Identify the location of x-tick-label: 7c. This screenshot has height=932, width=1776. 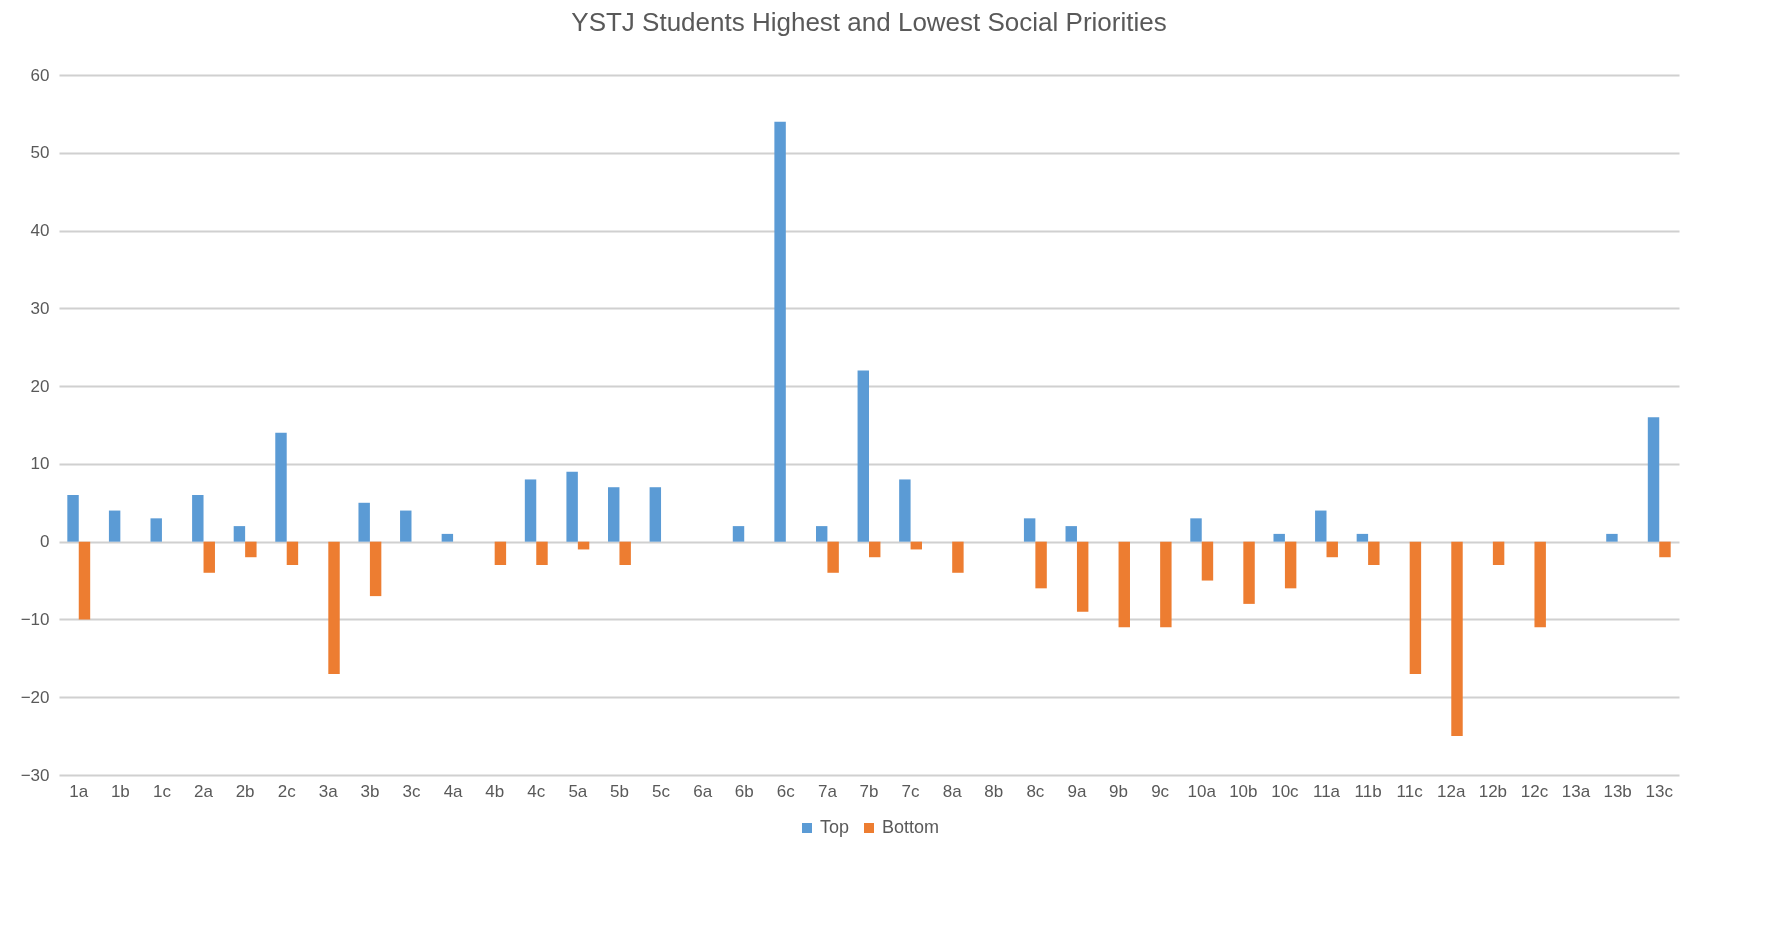
(911, 791).